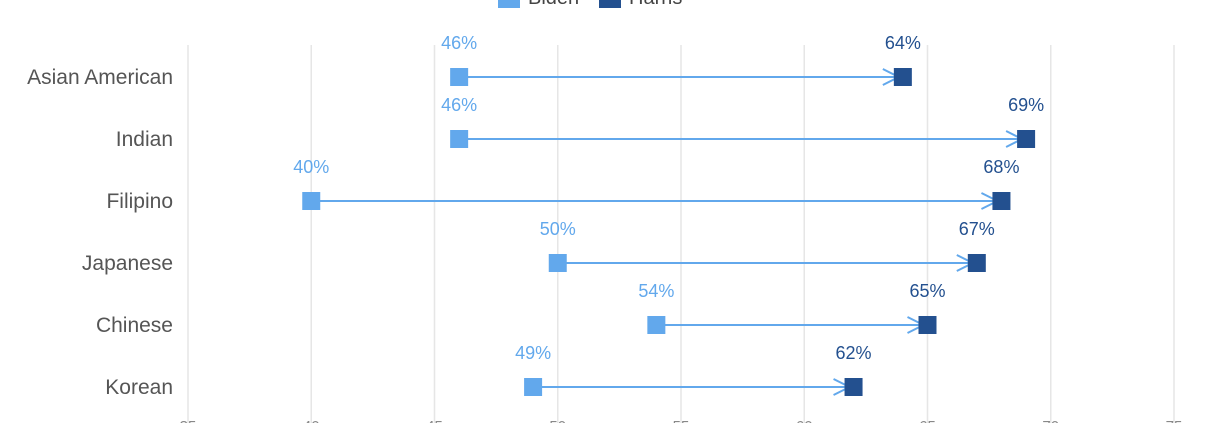  I want to click on x-tick-label: 50, so click(557, 420).